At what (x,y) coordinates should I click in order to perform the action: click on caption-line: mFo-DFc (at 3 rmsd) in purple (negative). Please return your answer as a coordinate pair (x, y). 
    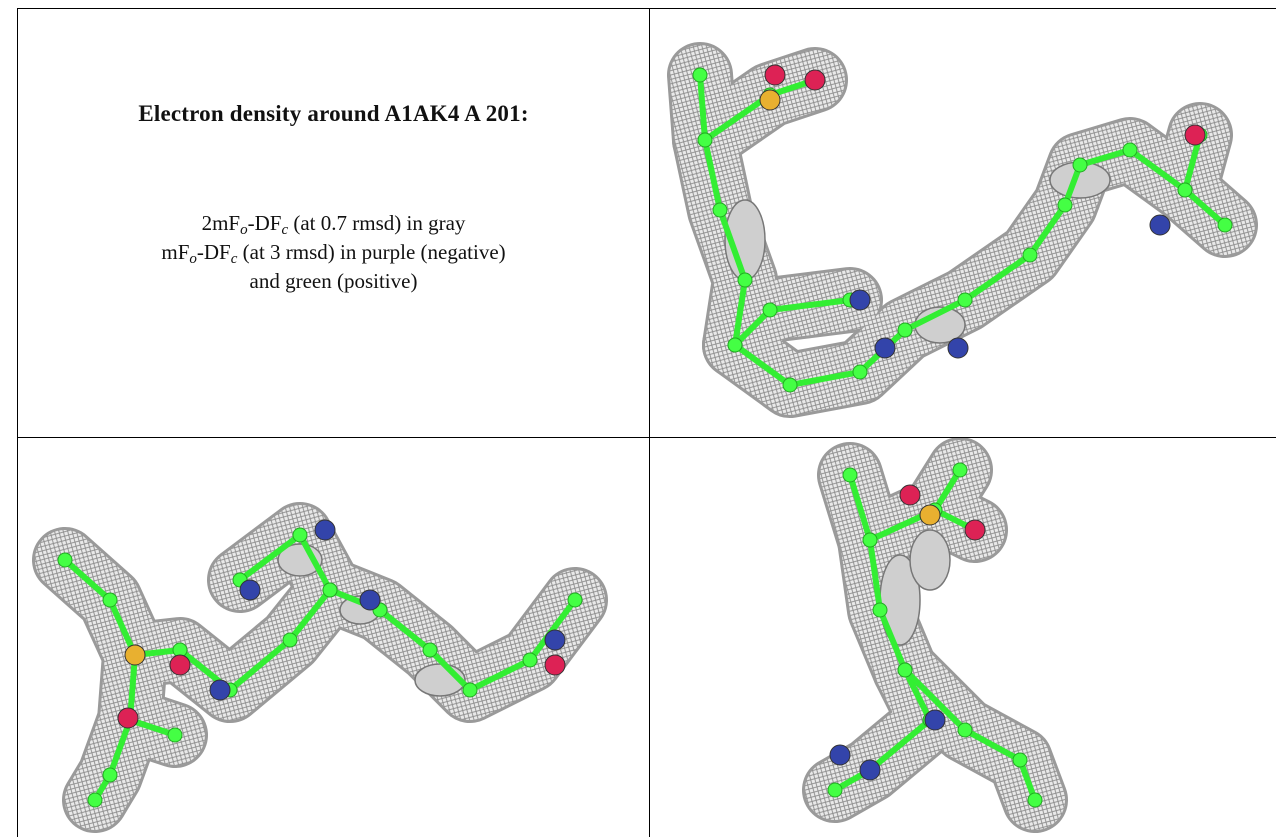
    Looking at the image, I should click on (333, 252).